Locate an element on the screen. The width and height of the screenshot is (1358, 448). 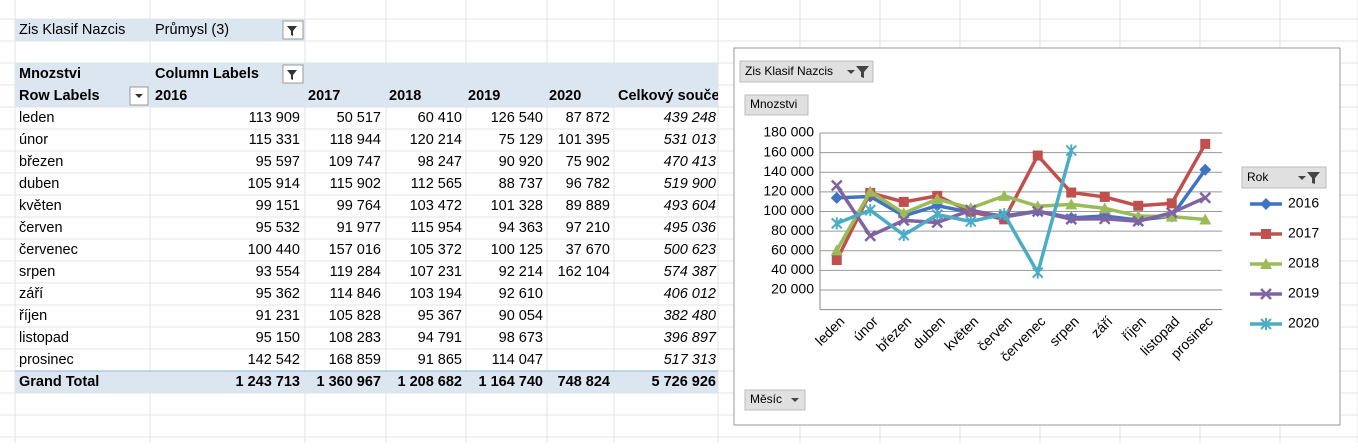
cell-value: 95 367 is located at coordinates (440, 316).